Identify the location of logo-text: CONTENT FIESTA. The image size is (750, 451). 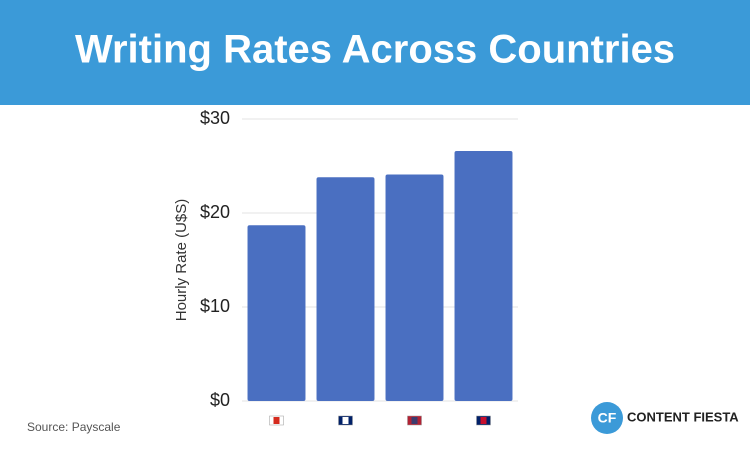
(683, 416).